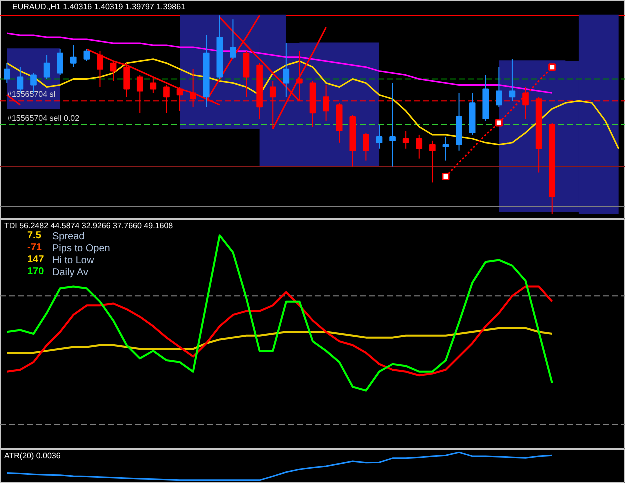  What do you see at coordinates (99, 7) in the screenshot?
I see `chart-title: EURAUD.,H1 1.40316 1.40319 1.39797 1.39861` at bounding box center [99, 7].